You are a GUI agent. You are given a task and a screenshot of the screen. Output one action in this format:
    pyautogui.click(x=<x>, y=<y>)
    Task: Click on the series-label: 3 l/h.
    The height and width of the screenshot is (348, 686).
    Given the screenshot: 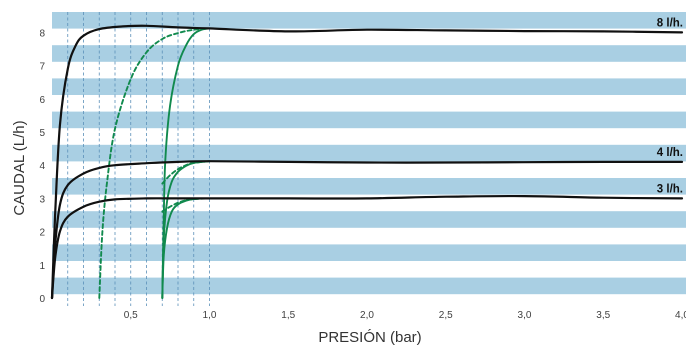 What is the action you would take?
    pyautogui.click(x=670, y=189)
    